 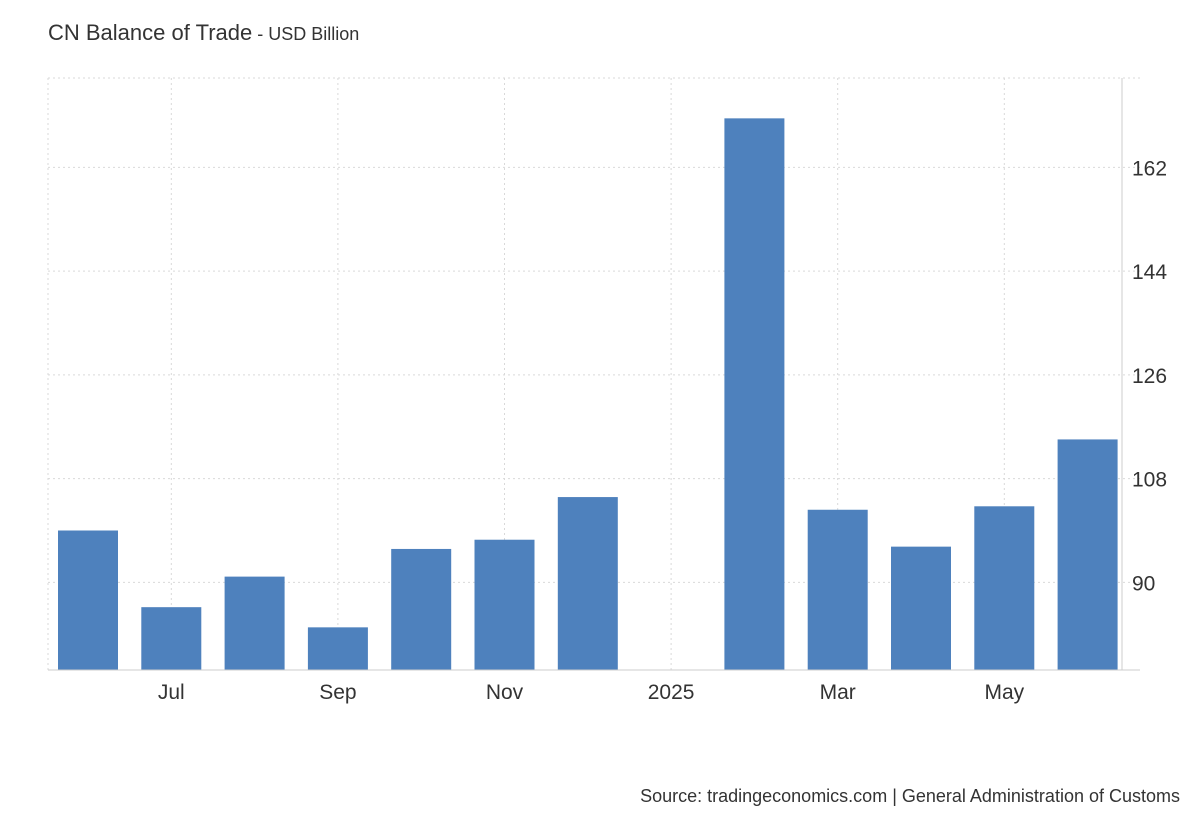 I want to click on chart-title-text: CN Balance of Trade, so click(x=150, y=32).